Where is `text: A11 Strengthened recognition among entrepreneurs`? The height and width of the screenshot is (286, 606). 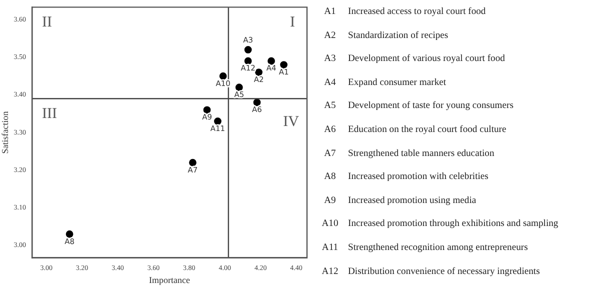 text: A11 Strengthened recognition among entrepreneurs is located at coordinates (424, 247).